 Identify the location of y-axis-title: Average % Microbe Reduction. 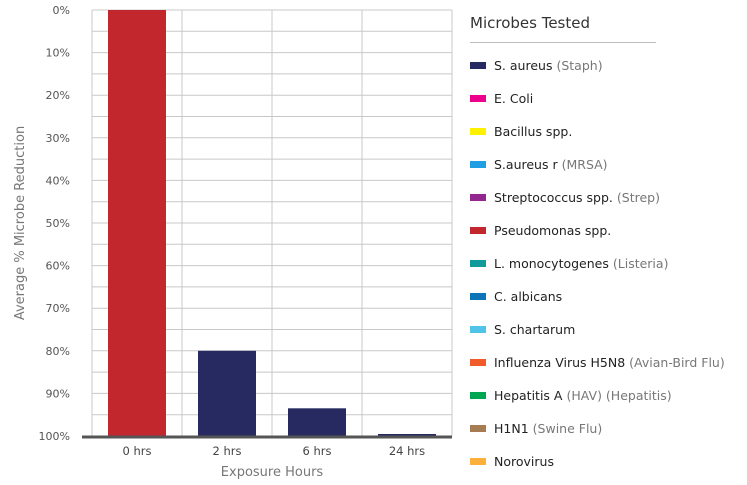
(20, 223).